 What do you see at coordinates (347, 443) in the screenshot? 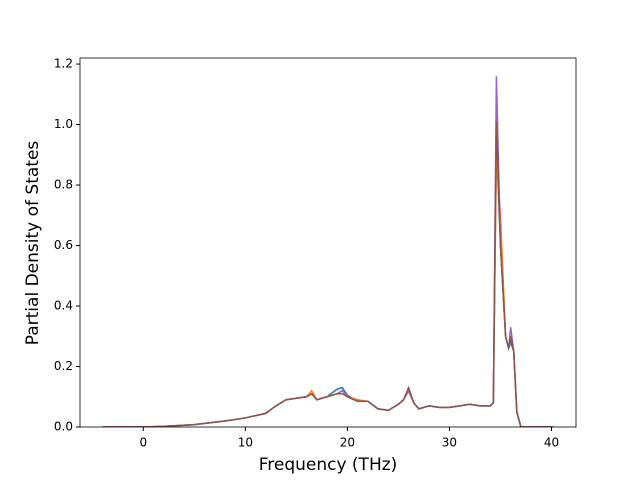
I see `x-tick-label: 20` at bounding box center [347, 443].